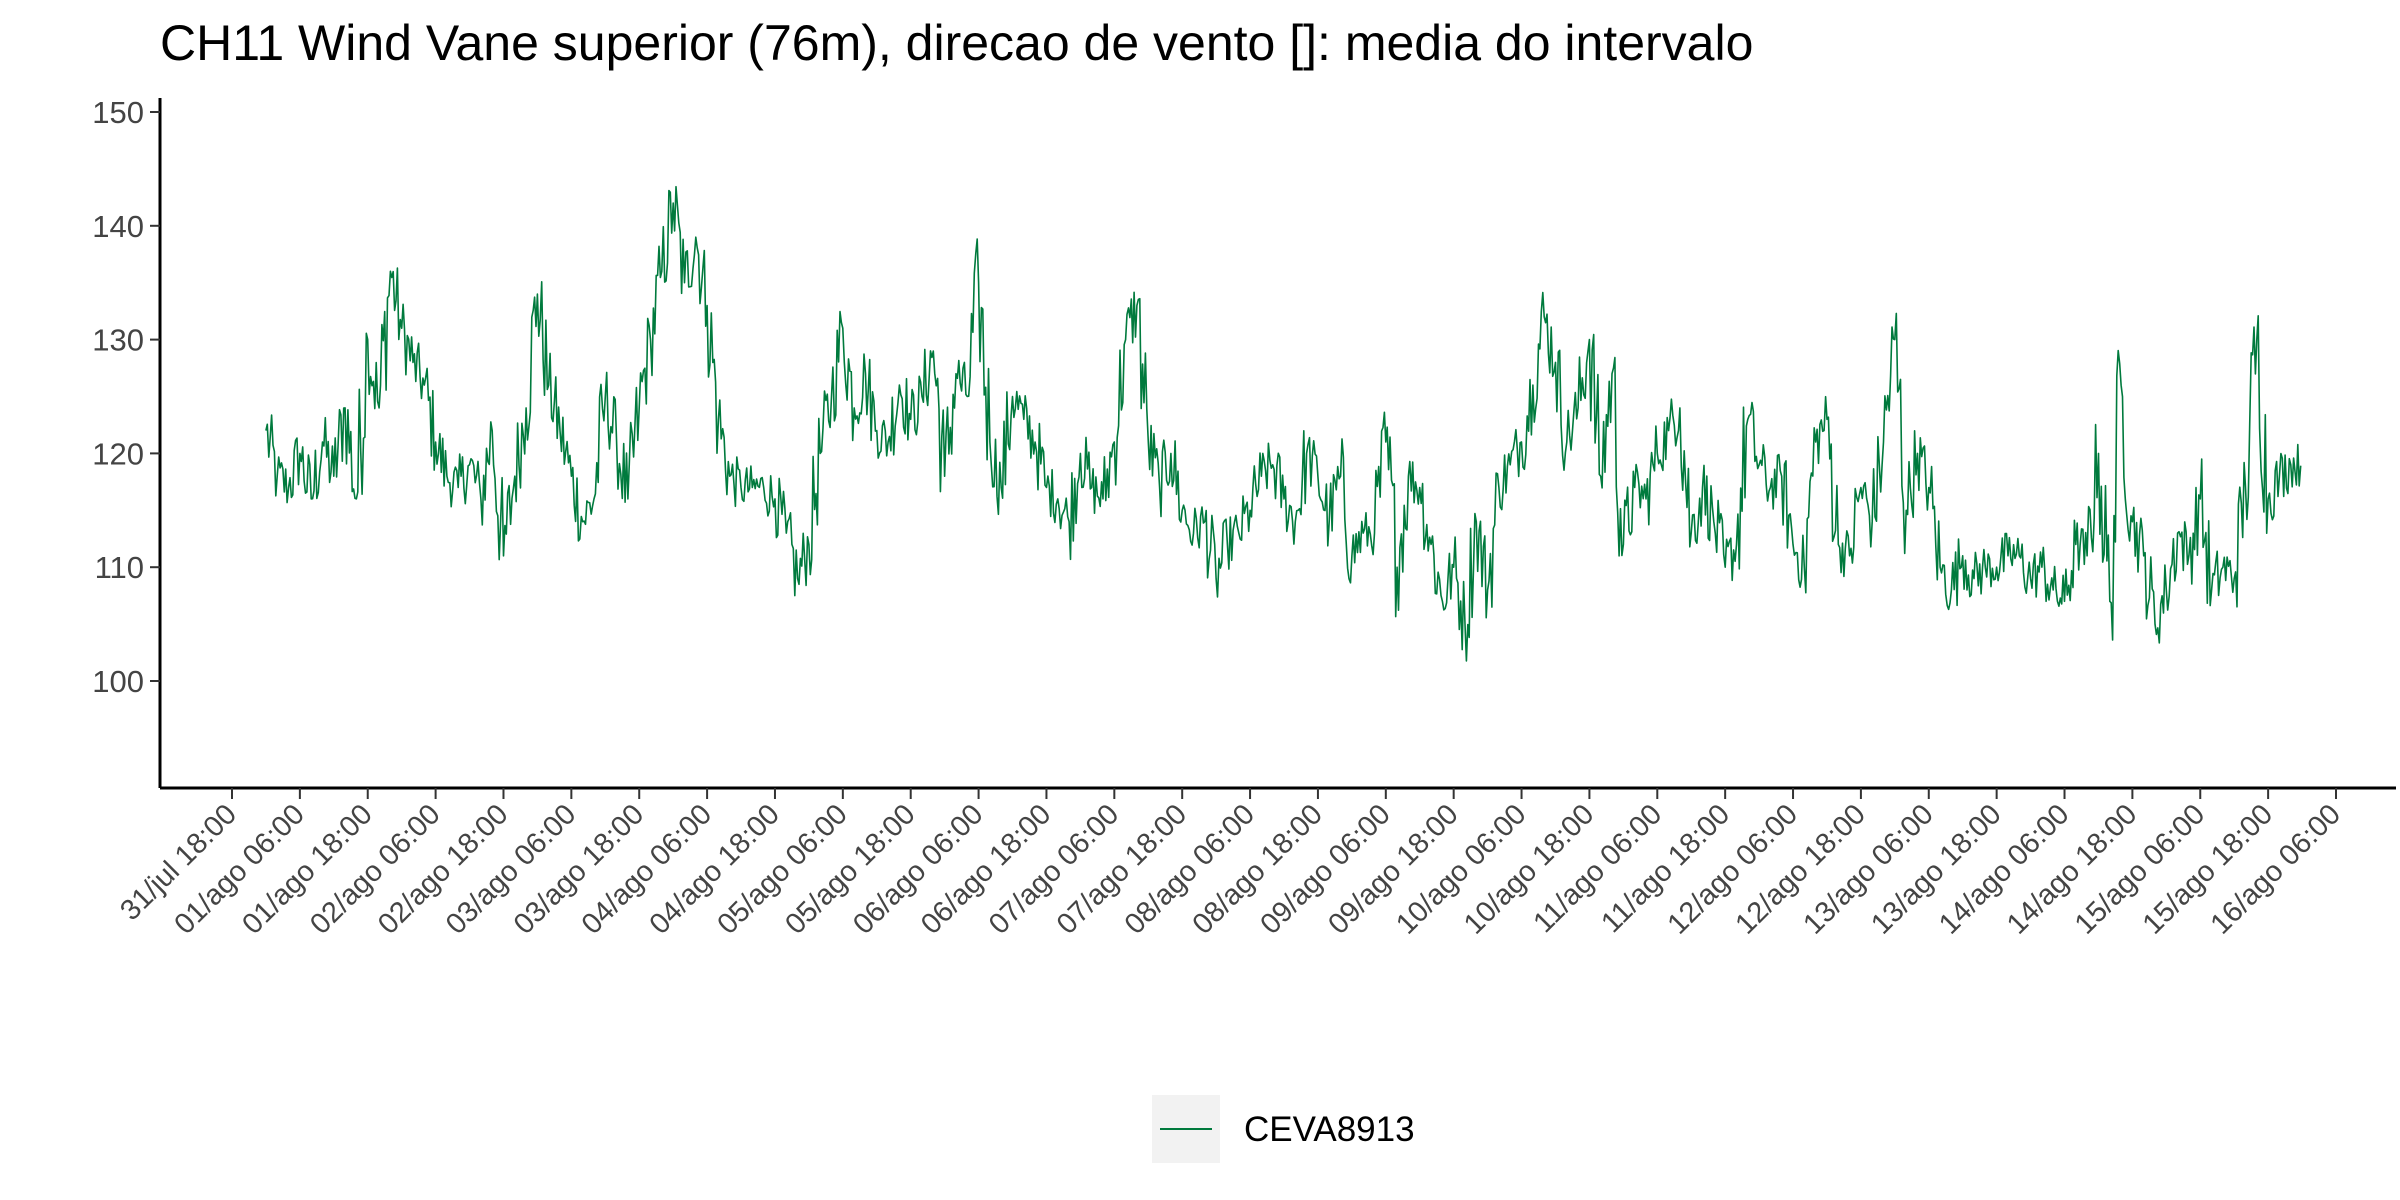 The width and height of the screenshot is (2400, 1200). I want to click on legend: CEVA8913, so click(1283, 1129).